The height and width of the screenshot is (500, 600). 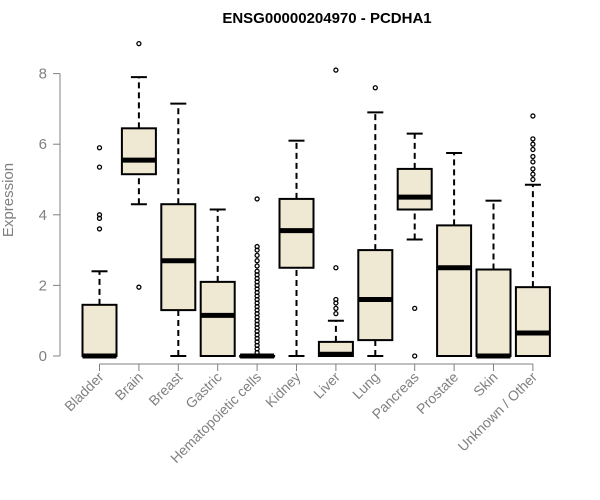 I want to click on box-liver, so click(x=335, y=212).